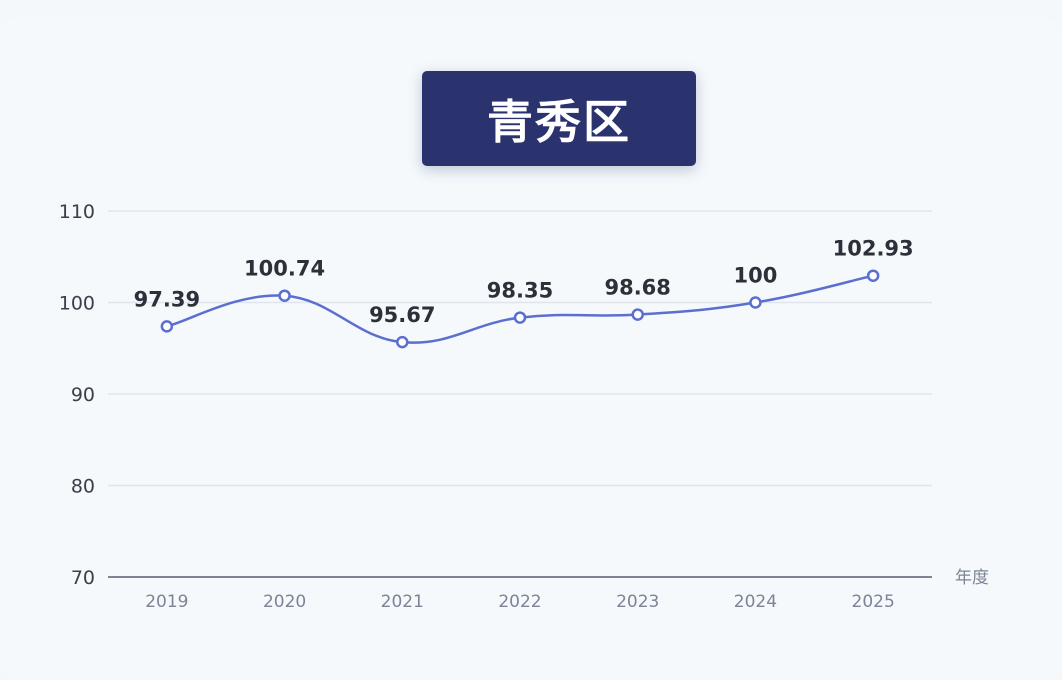  What do you see at coordinates (167, 299) in the screenshot?
I see `data-label: 97.39` at bounding box center [167, 299].